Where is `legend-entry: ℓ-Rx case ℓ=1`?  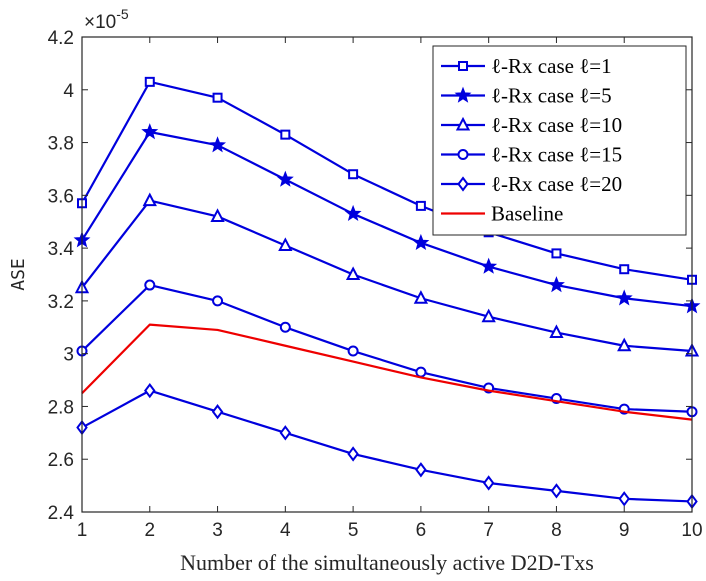
legend-entry: ℓ-Rx case ℓ=1 is located at coordinates (526, 66).